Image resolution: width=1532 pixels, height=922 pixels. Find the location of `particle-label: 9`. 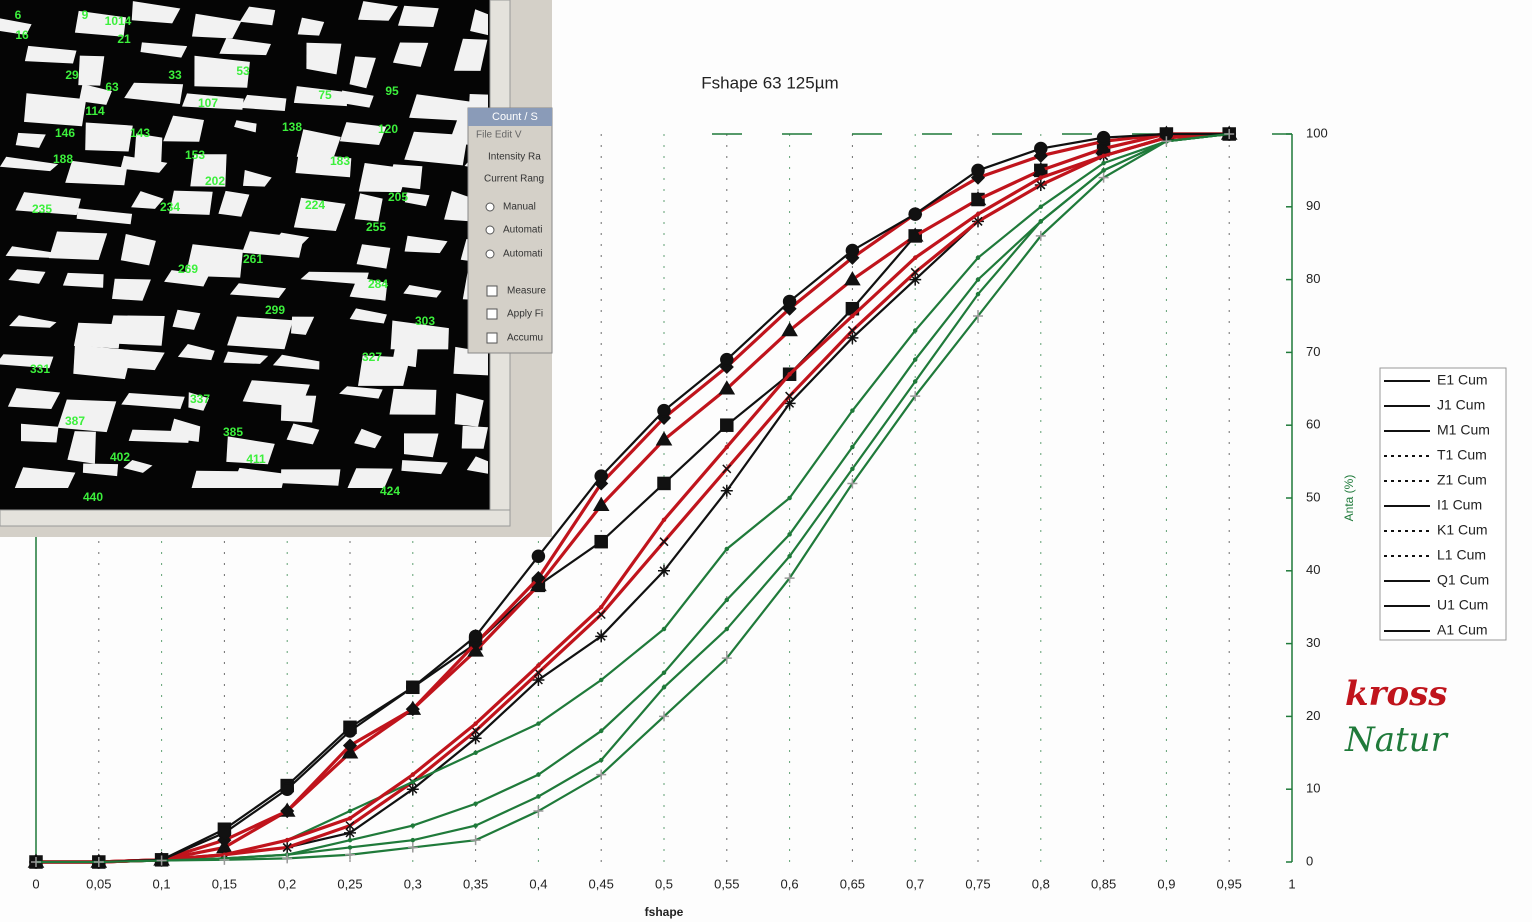

particle-label: 9 is located at coordinates (85, 15).